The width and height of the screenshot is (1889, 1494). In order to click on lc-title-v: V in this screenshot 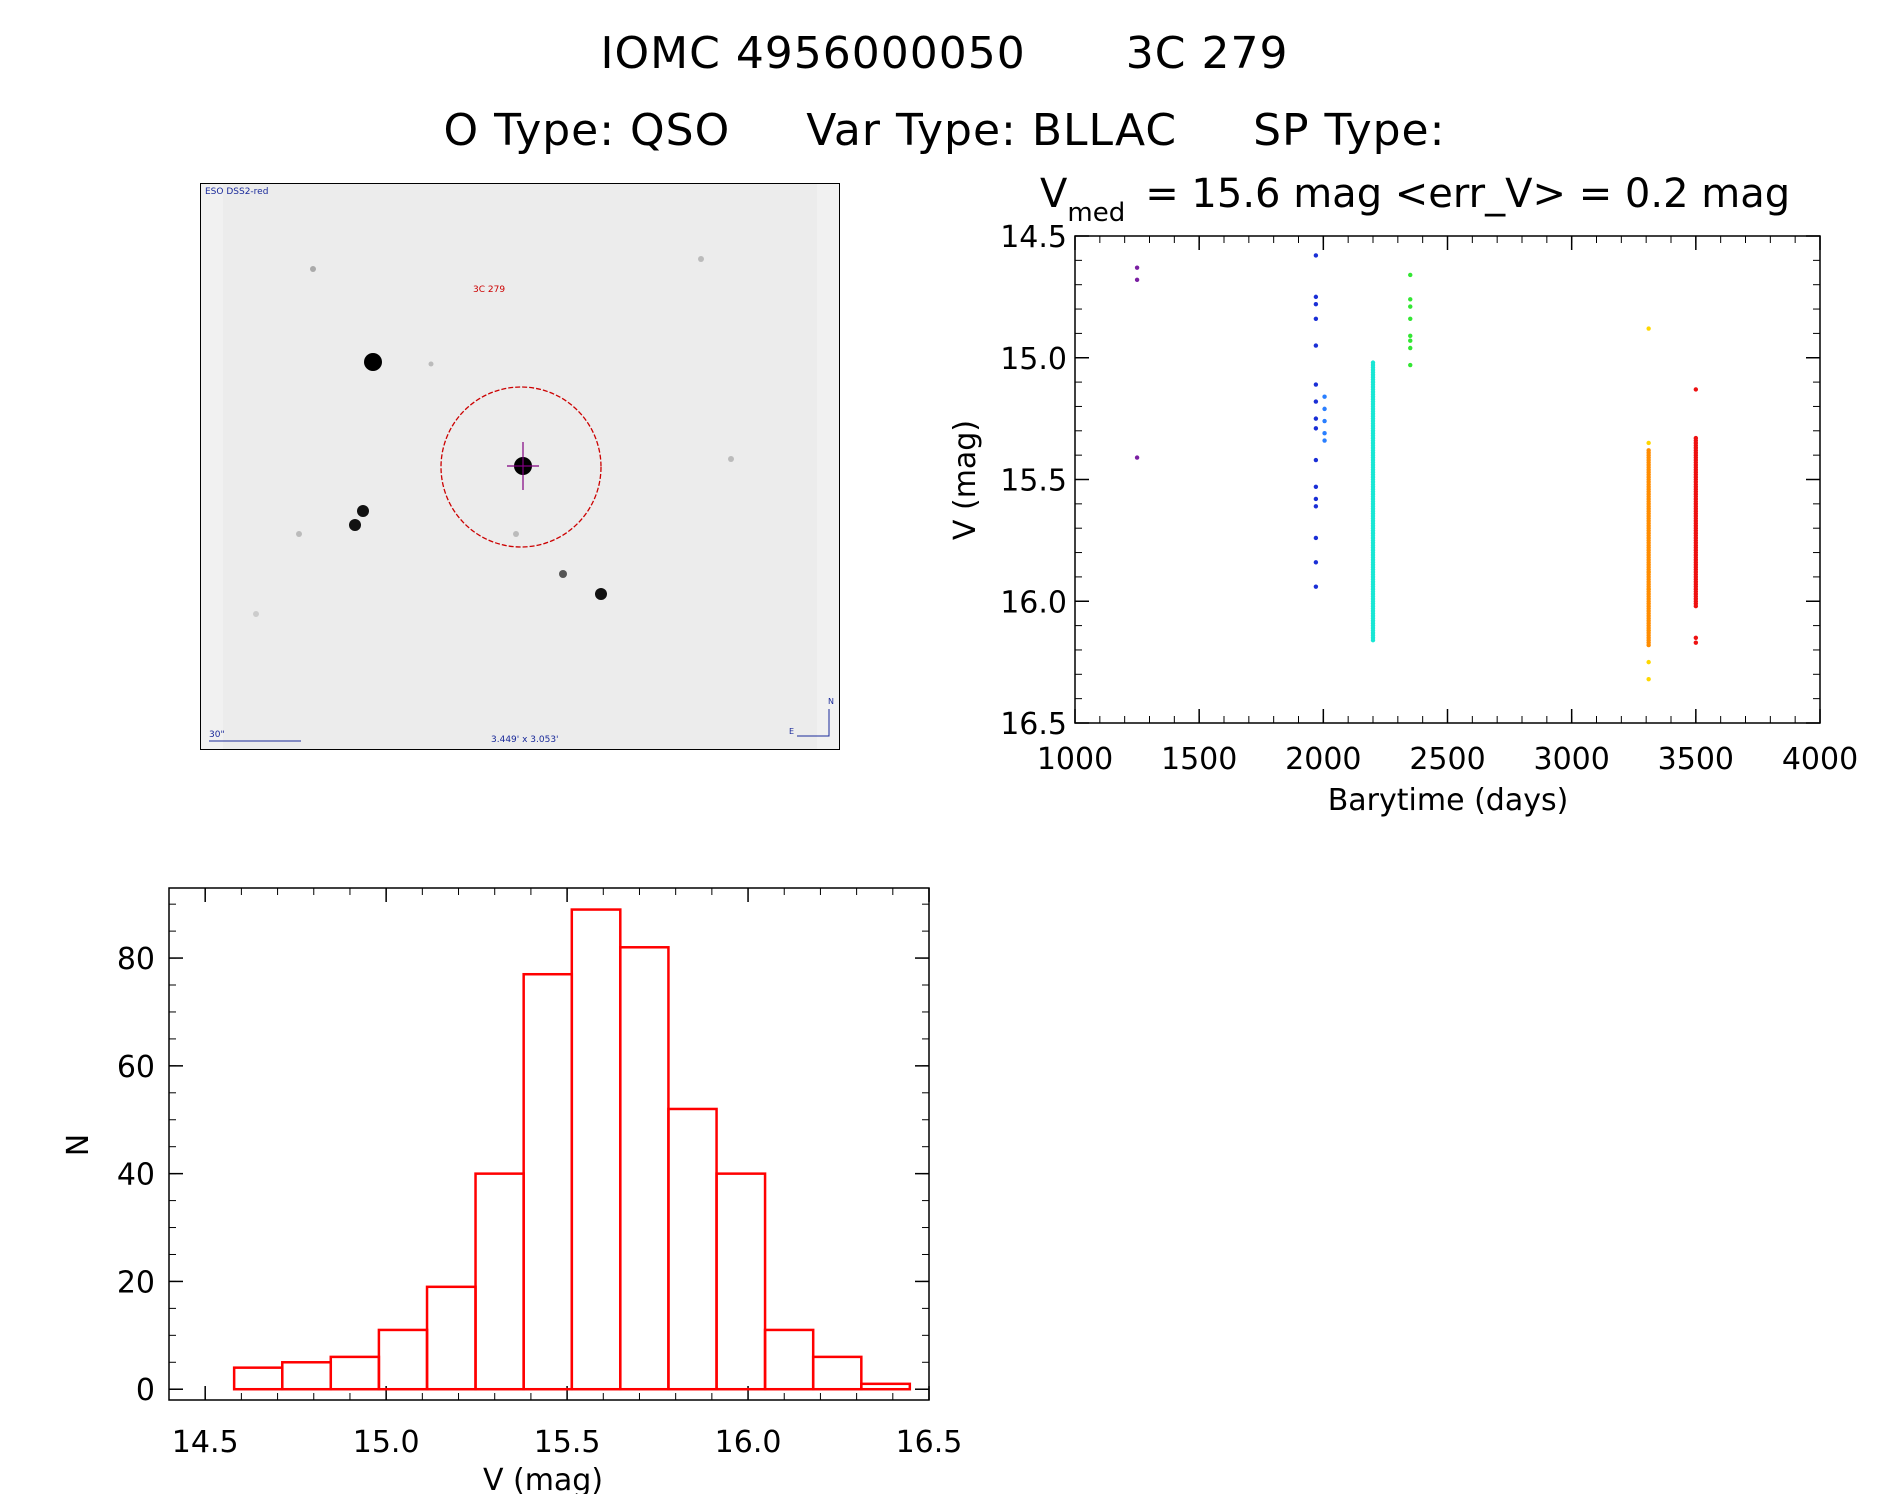, I will do `click(1054, 194)`.